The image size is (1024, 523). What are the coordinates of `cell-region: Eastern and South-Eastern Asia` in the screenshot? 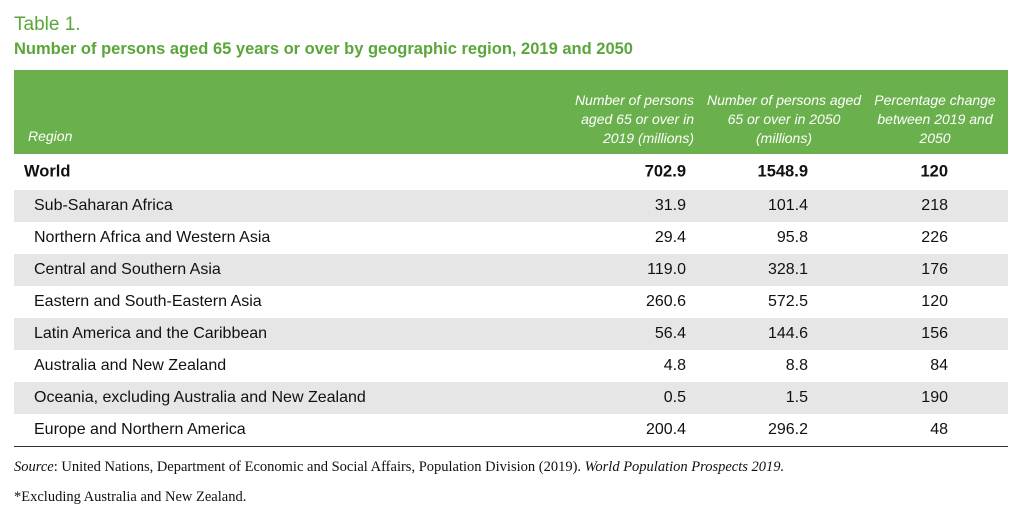 It's located at (148, 301).